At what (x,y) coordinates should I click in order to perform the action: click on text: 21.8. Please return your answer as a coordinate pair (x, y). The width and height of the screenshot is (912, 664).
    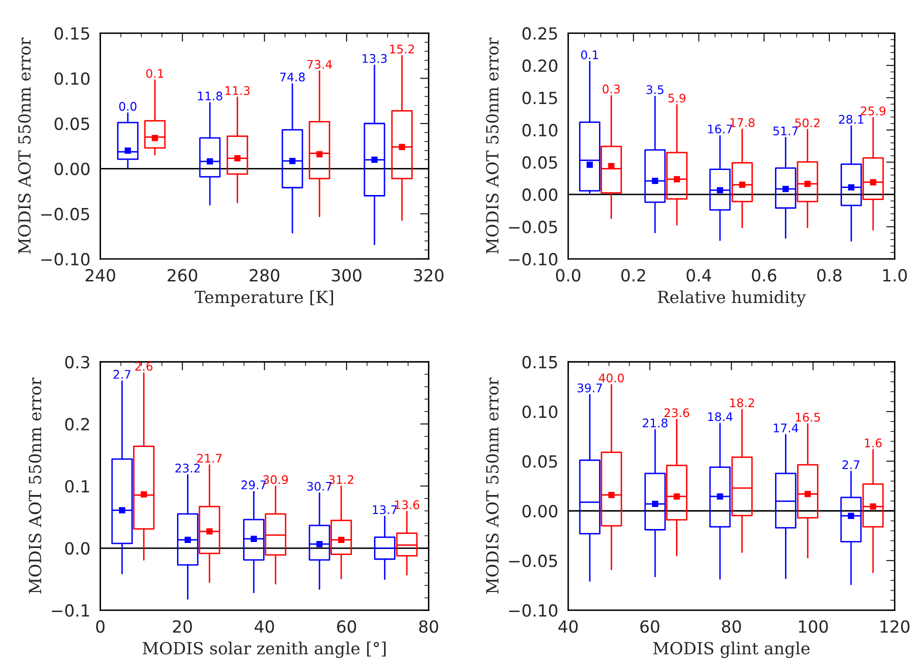
    Looking at the image, I should click on (655, 423).